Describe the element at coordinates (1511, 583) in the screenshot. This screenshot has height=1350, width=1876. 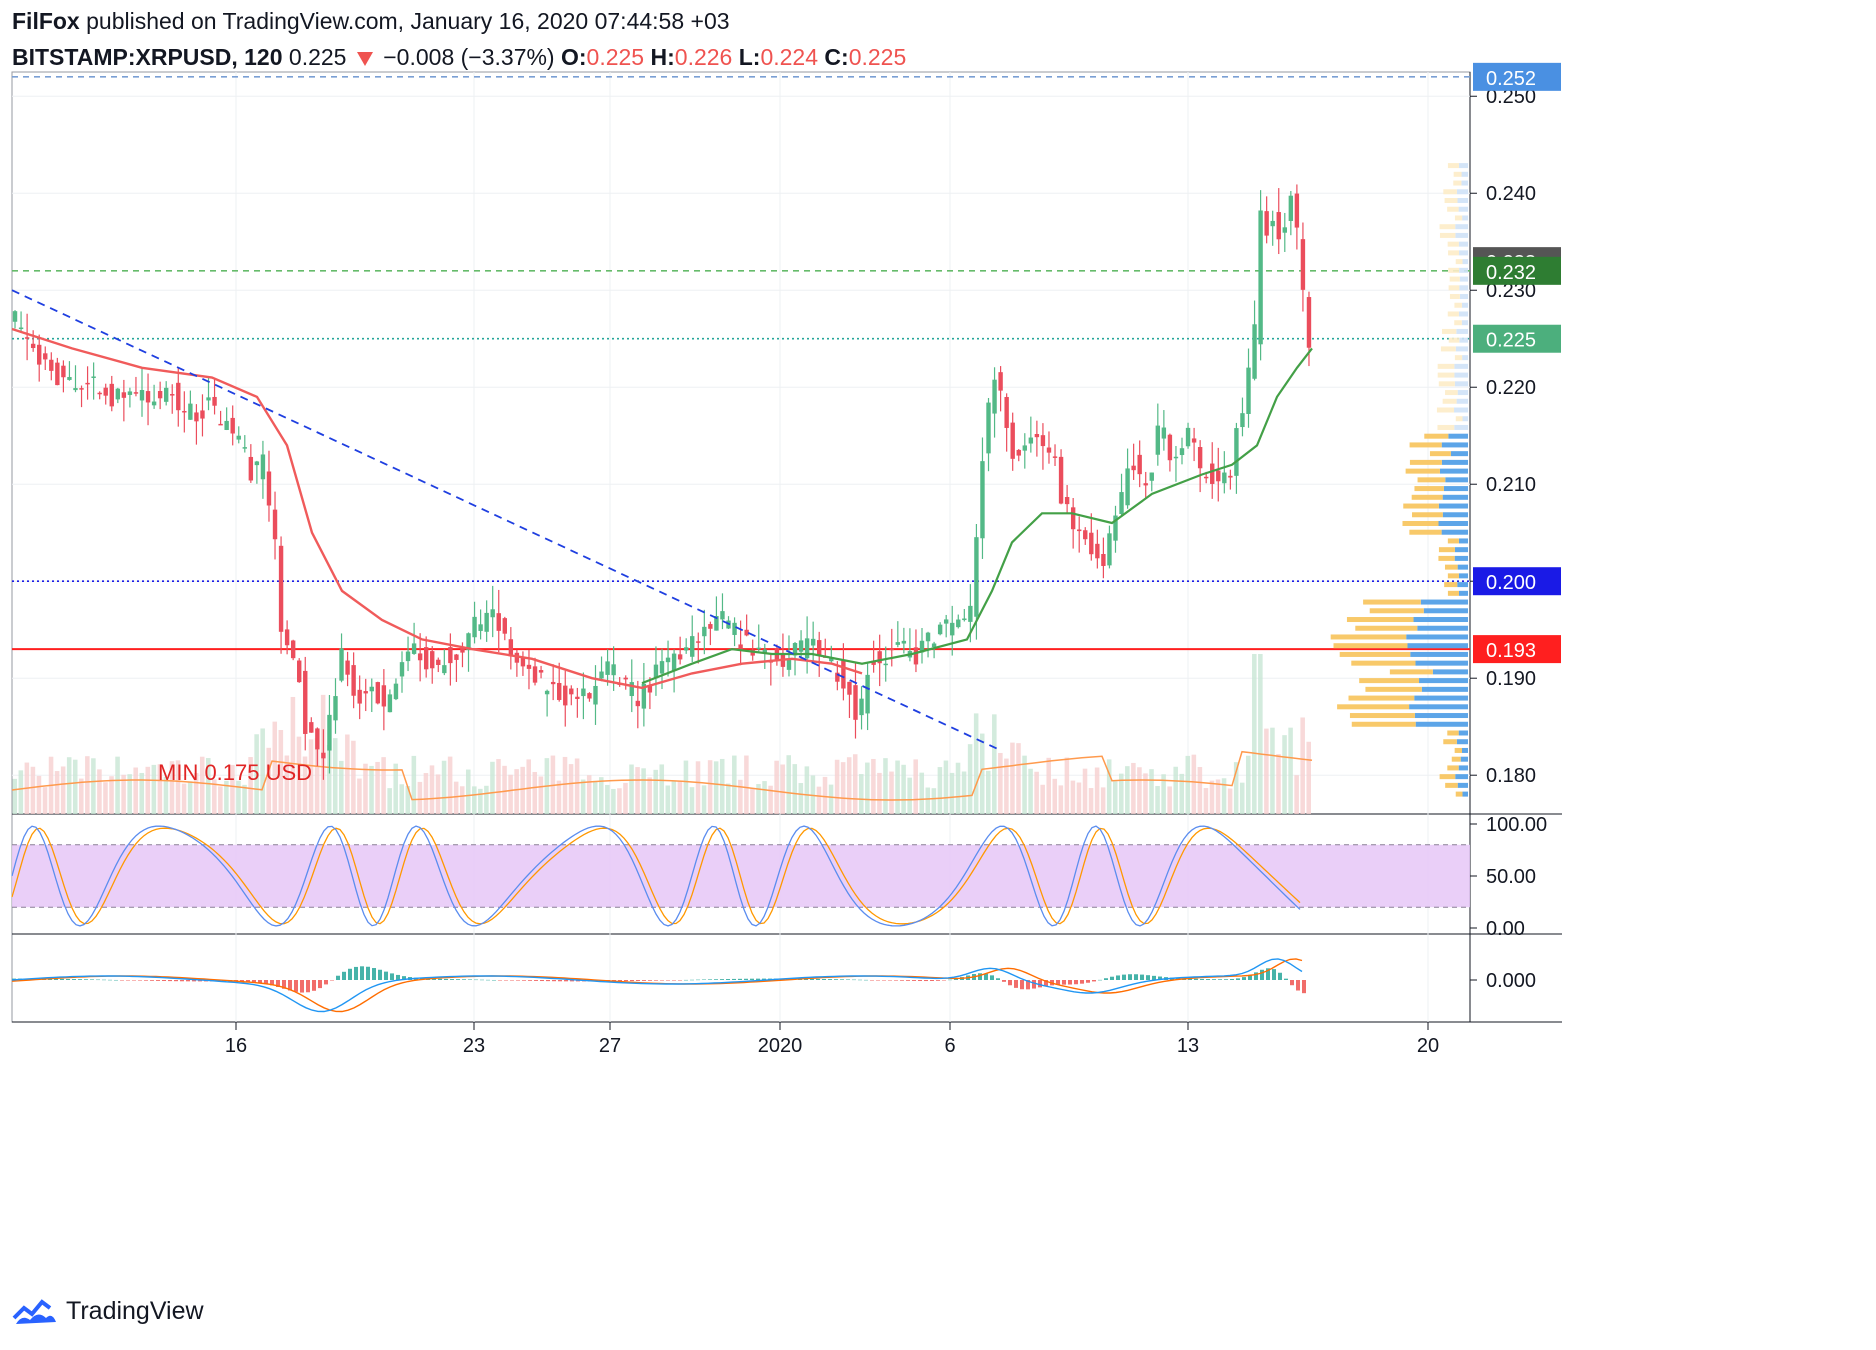
I see `price-label: 0.200` at that location.